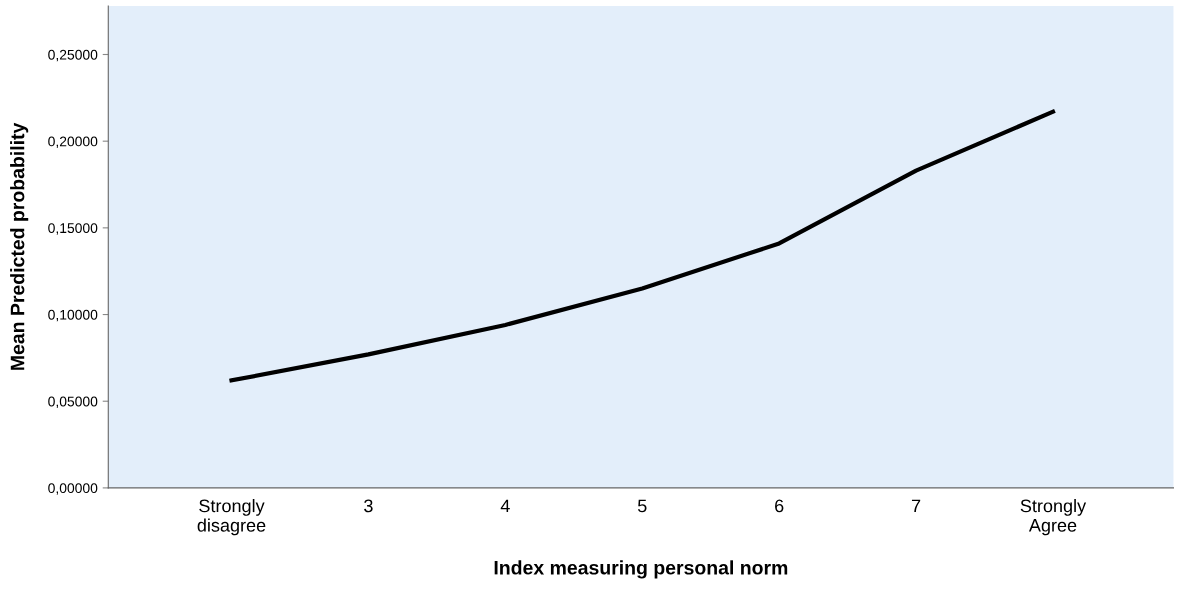 This screenshot has height=595, width=1177. What do you see at coordinates (73, 489) in the screenshot?
I see `y-tick-label: 0,00000` at bounding box center [73, 489].